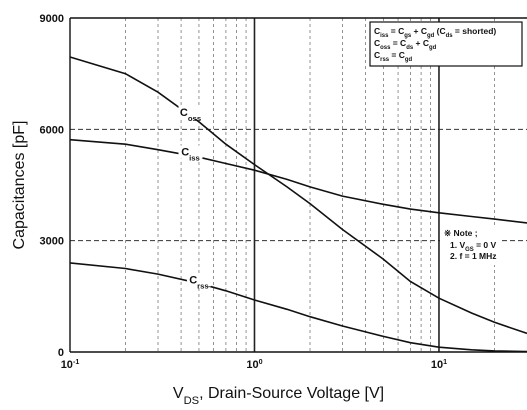 The image size is (527, 410). I want to click on legend-frame, so click(446, 44).